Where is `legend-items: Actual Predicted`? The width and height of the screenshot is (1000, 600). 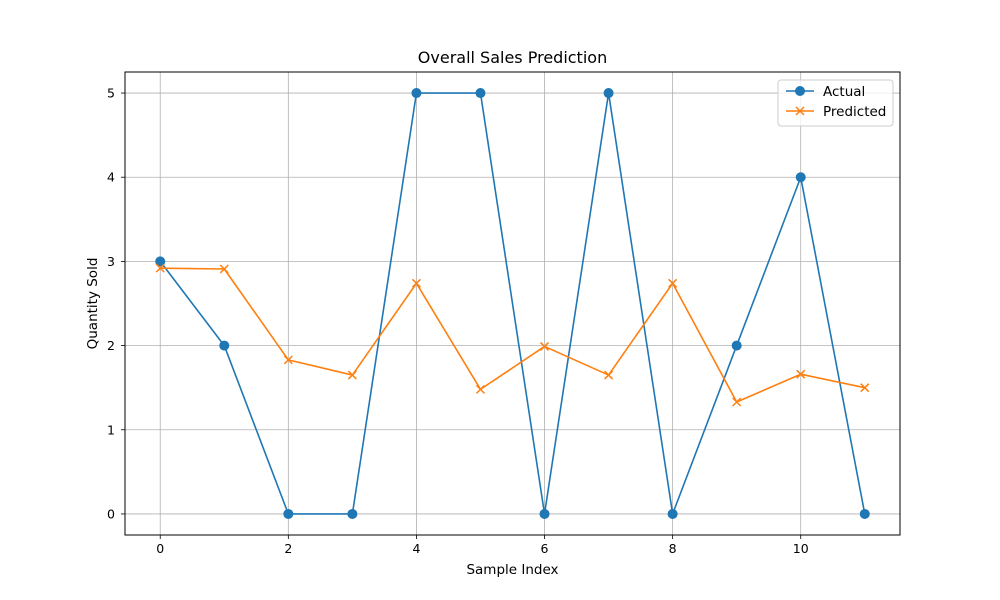 legend-items: Actual Predicted is located at coordinates (836, 102).